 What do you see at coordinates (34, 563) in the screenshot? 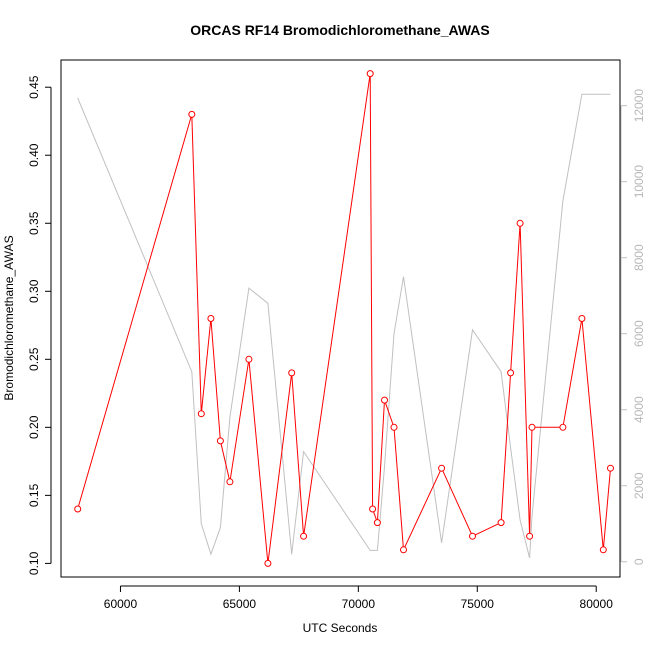
I see `y-tick-label: 0.10` at bounding box center [34, 563].